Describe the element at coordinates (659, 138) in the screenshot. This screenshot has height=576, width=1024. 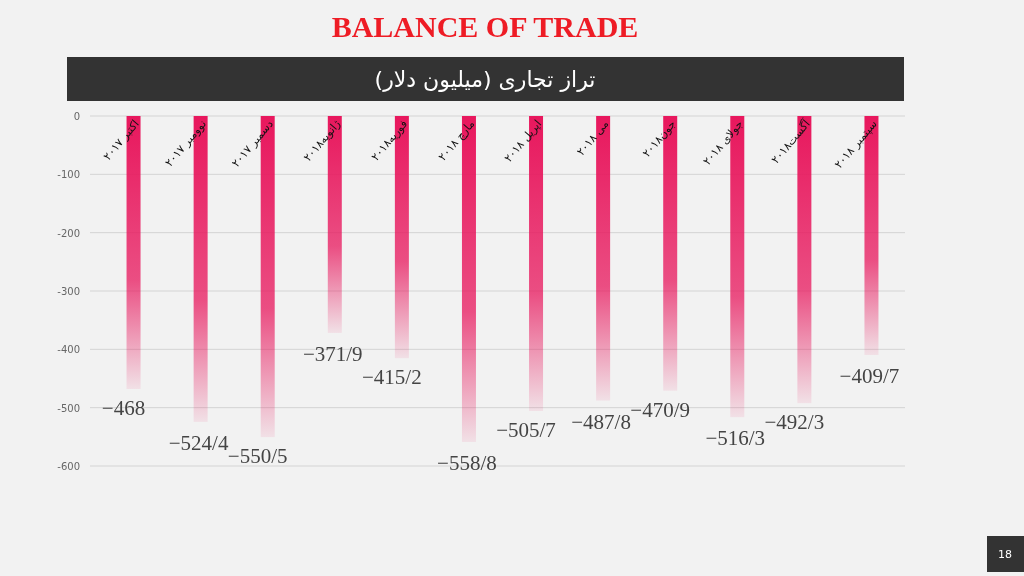
I see `x-tick-label: جون۲۰۱۸` at that location.